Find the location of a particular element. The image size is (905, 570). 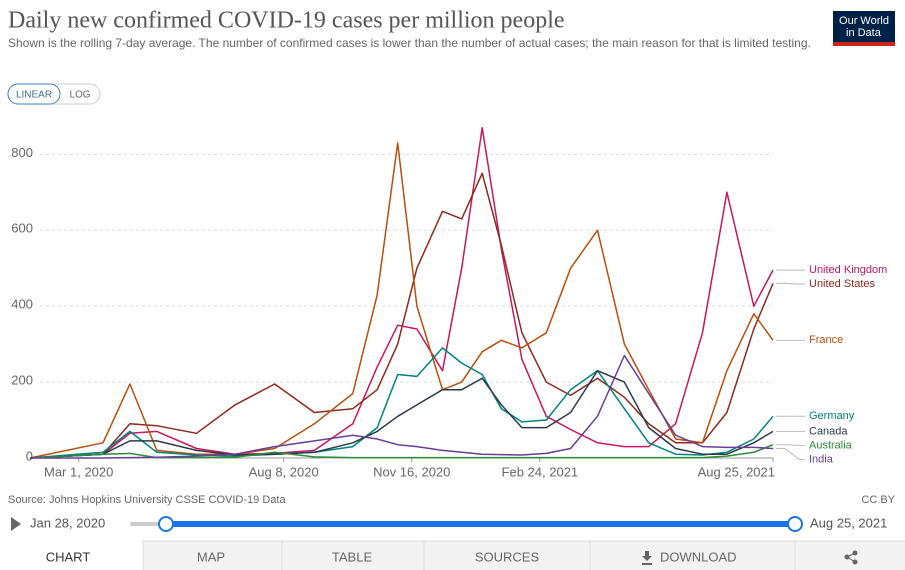

x-tick-label: Nov 16, 2020 is located at coordinates (411, 471).